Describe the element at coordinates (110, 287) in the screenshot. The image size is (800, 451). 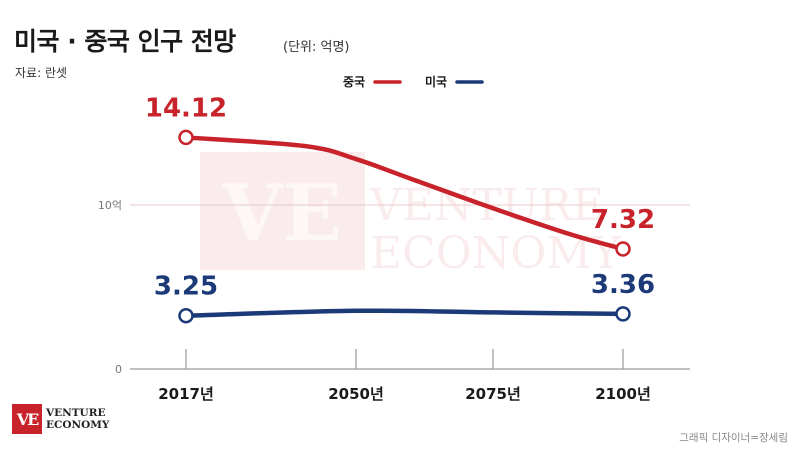
I see `y-tick-labels: 0 10억` at that location.